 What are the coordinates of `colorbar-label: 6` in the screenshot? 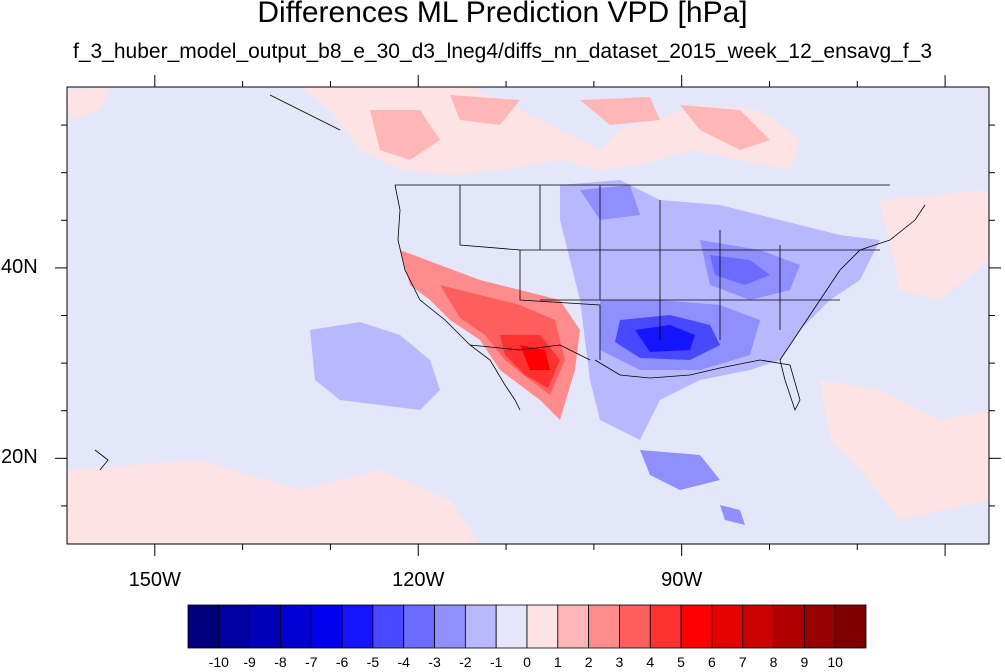 It's located at (712, 662).